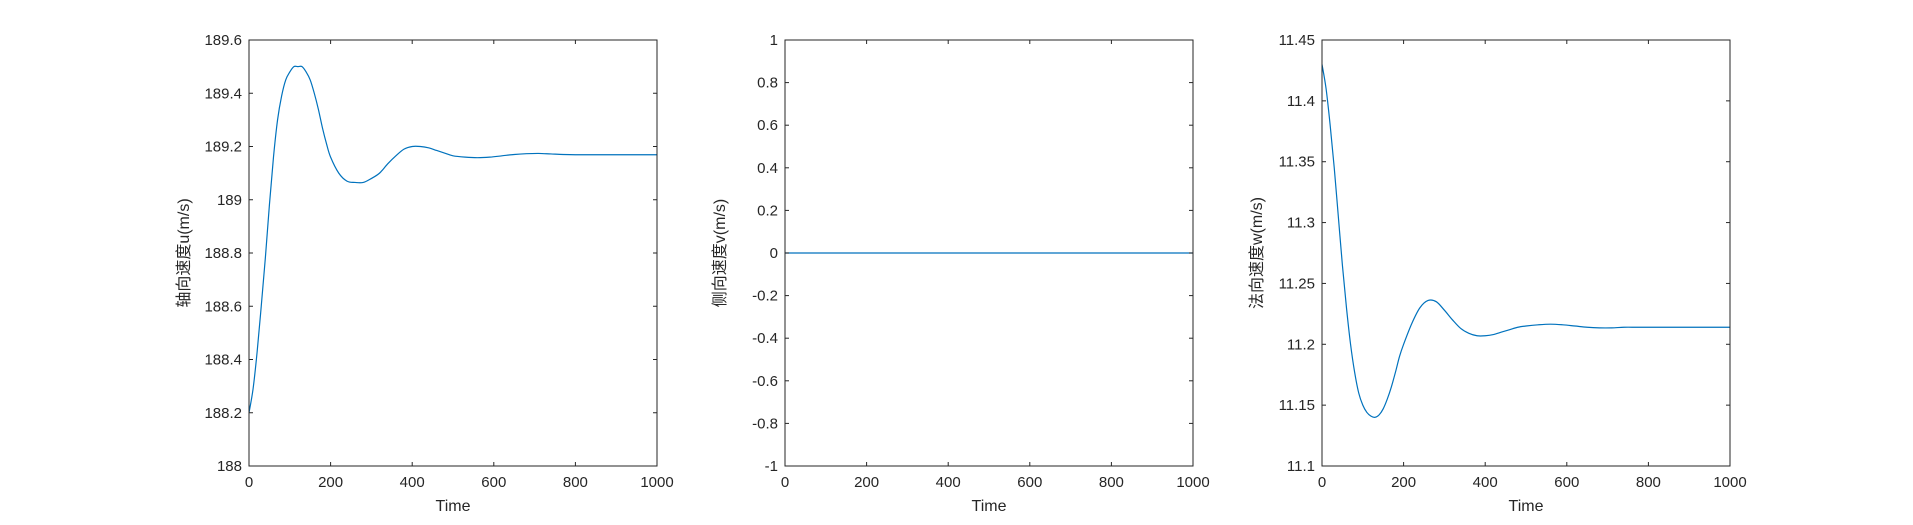 The image size is (1913, 525). I want to click on y-axis-label: 法向速度w(m/s), so click(1257, 253).